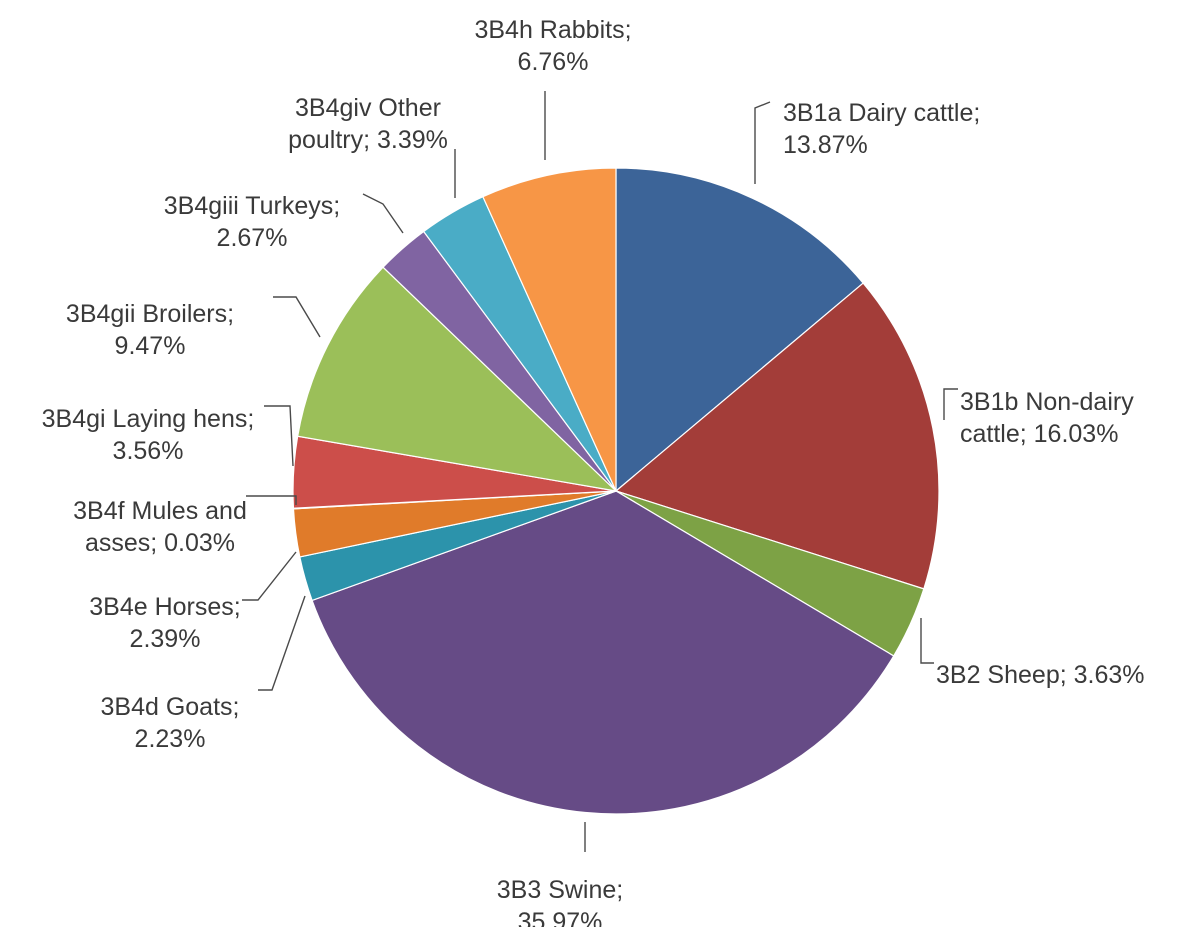  Describe the element at coordinates (170, 707) in the screenshot. I see `slice-label-line: 3B4d Goats;` at that location.